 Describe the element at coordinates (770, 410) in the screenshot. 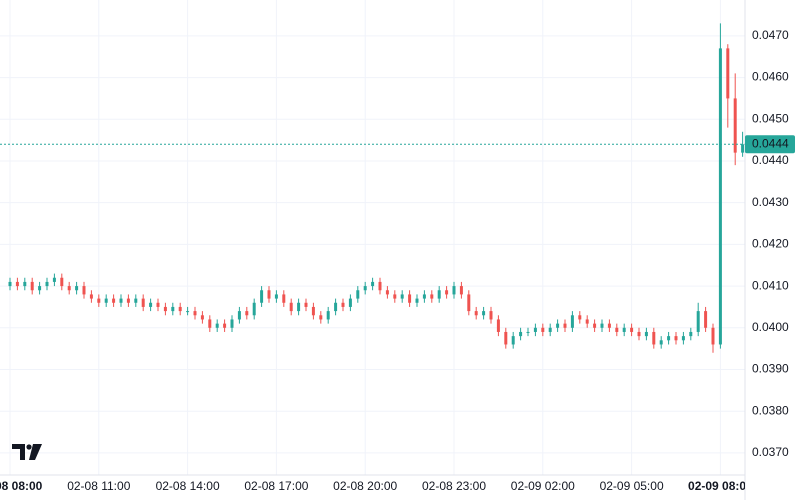

I see `y-tick-label: 0.0380` at that location.